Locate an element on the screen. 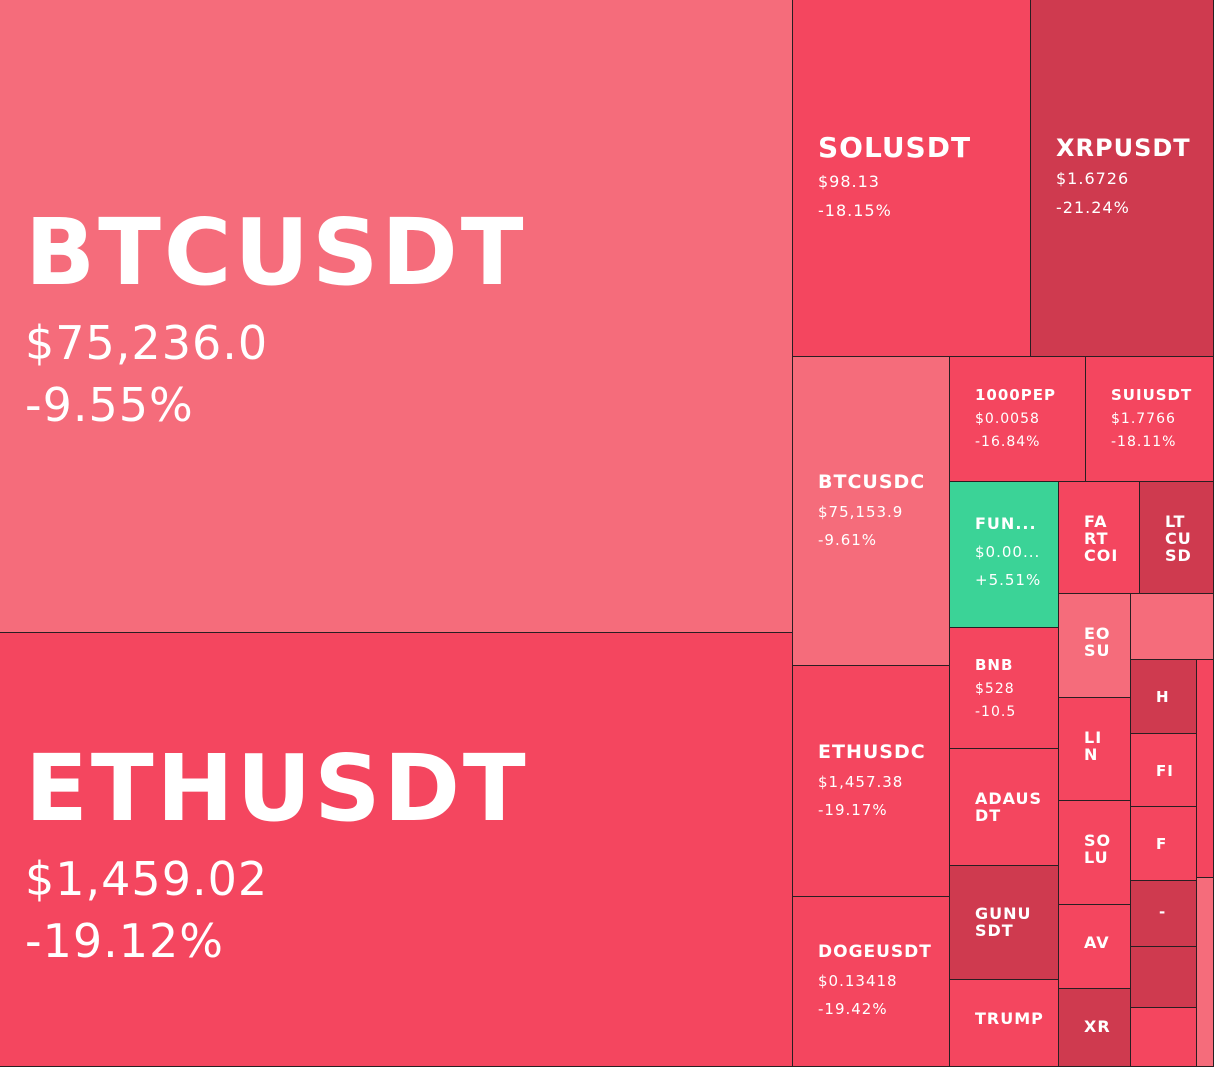 This screenshot has height=1067, width=1214. tile-change: +5.51% is located at coordinates (1008, 579).